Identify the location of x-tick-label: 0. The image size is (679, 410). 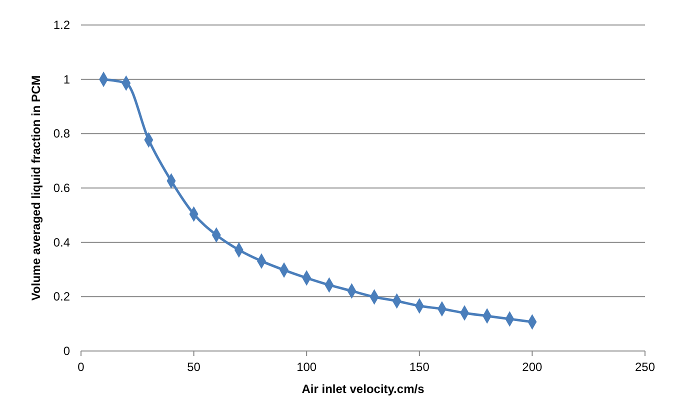
(81, 367).